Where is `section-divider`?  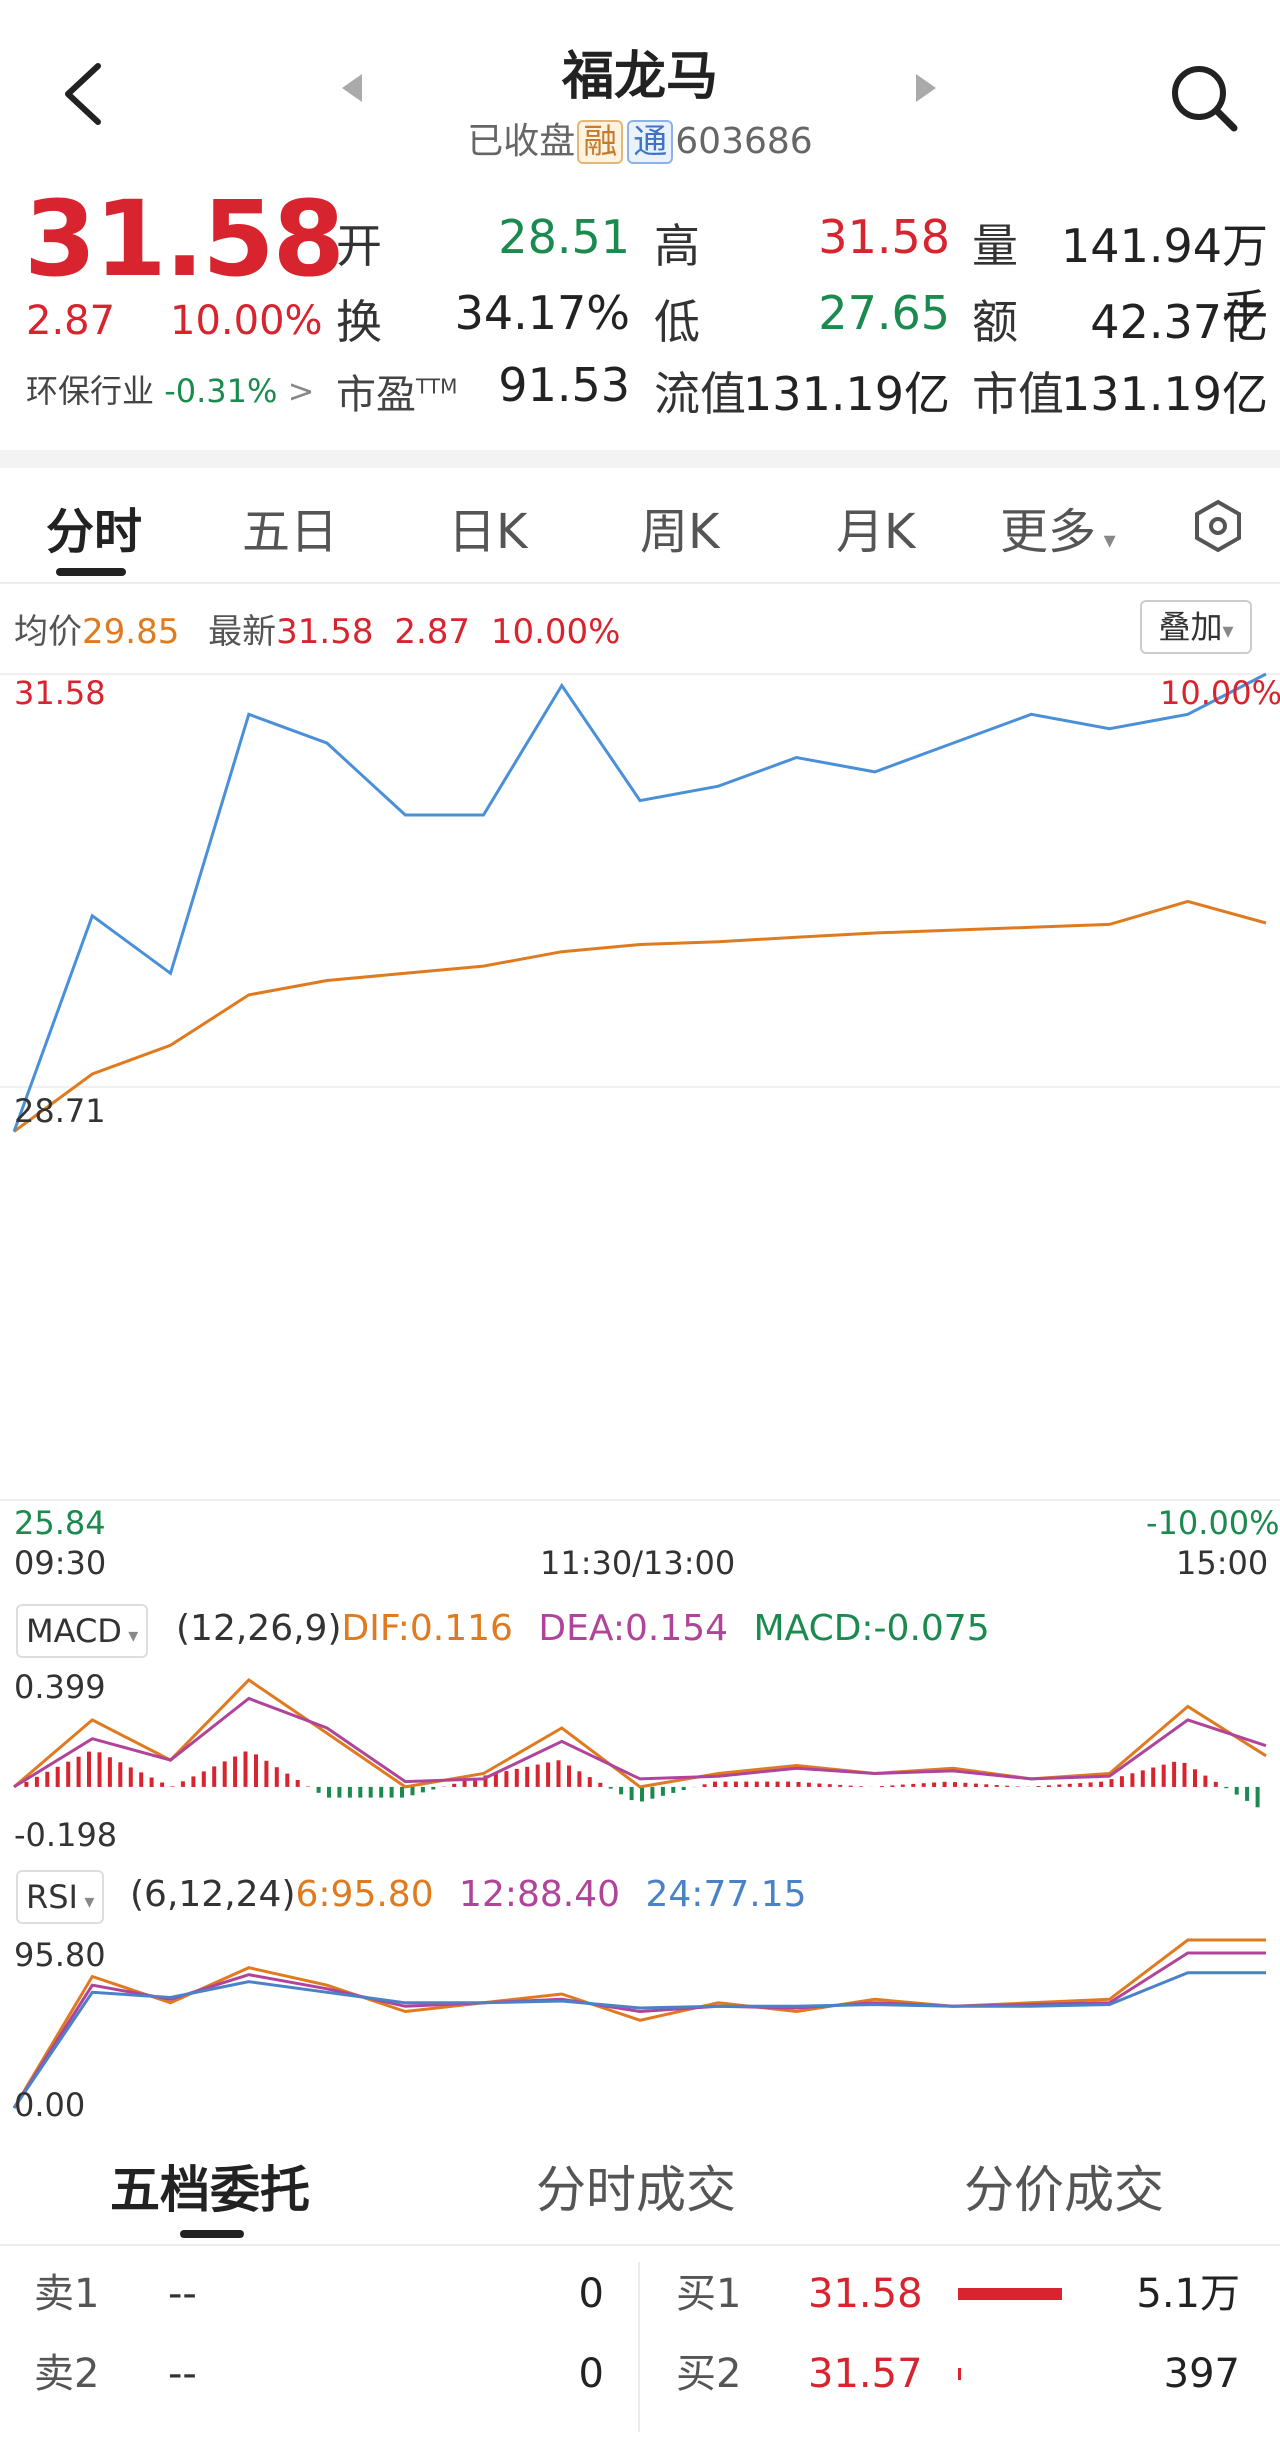
section-divider is located at coordinates (640, 459).